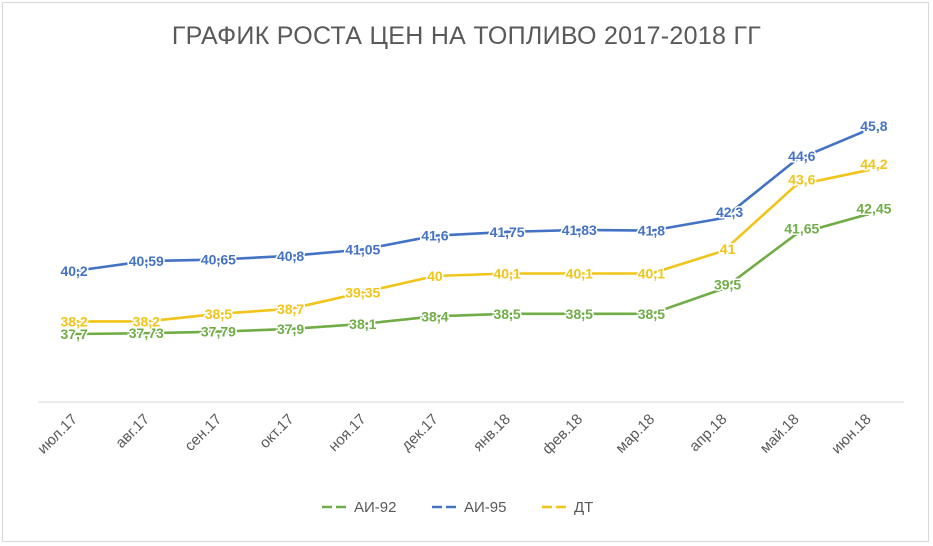  Describe the element at coordinates (801, 179) in the screenshot. I see `data-label: 43,6` at that location.